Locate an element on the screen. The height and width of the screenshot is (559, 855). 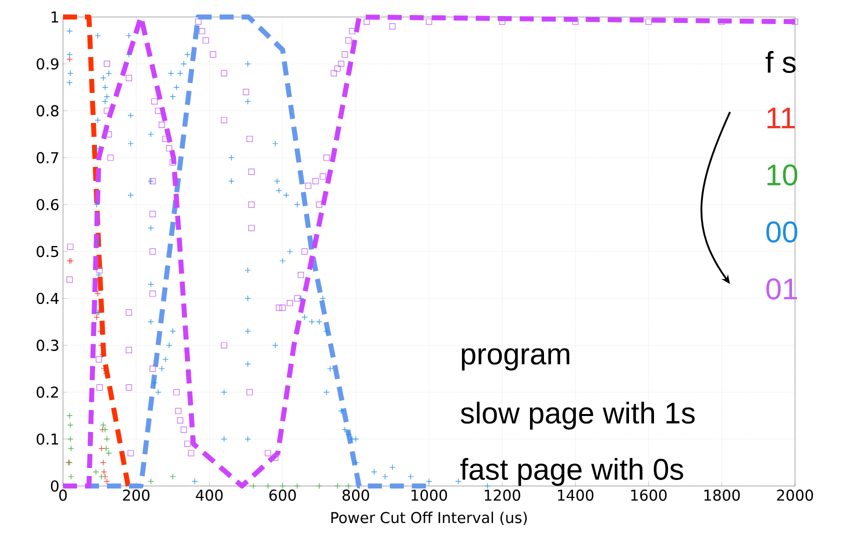
x-tick-label: 1600 is located at coordinates (649, 495).